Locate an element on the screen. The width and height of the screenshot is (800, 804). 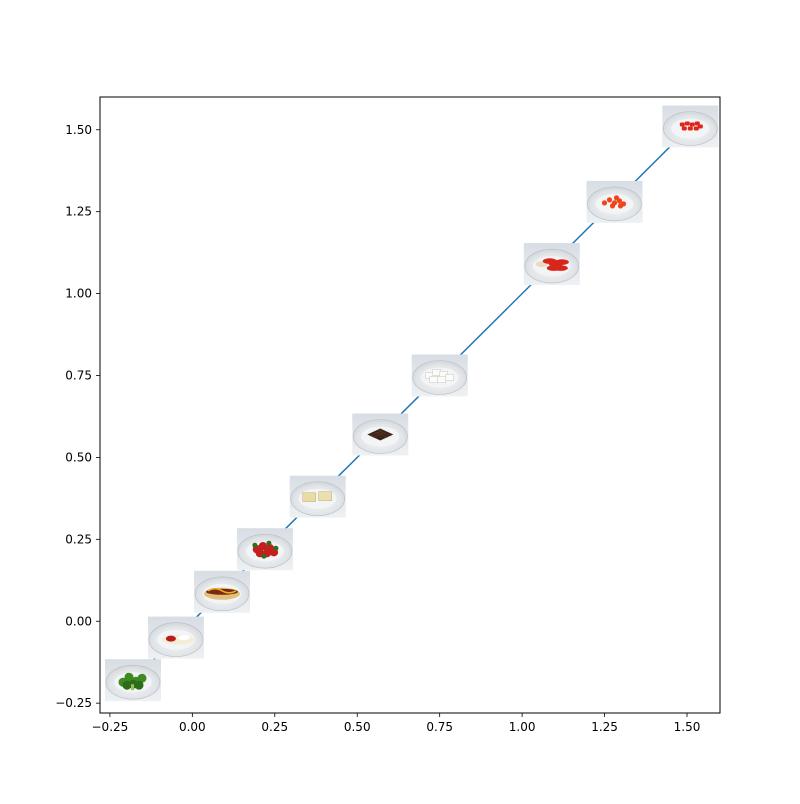
y-tick-label: 0.00 is located at coordinates (78, 621).